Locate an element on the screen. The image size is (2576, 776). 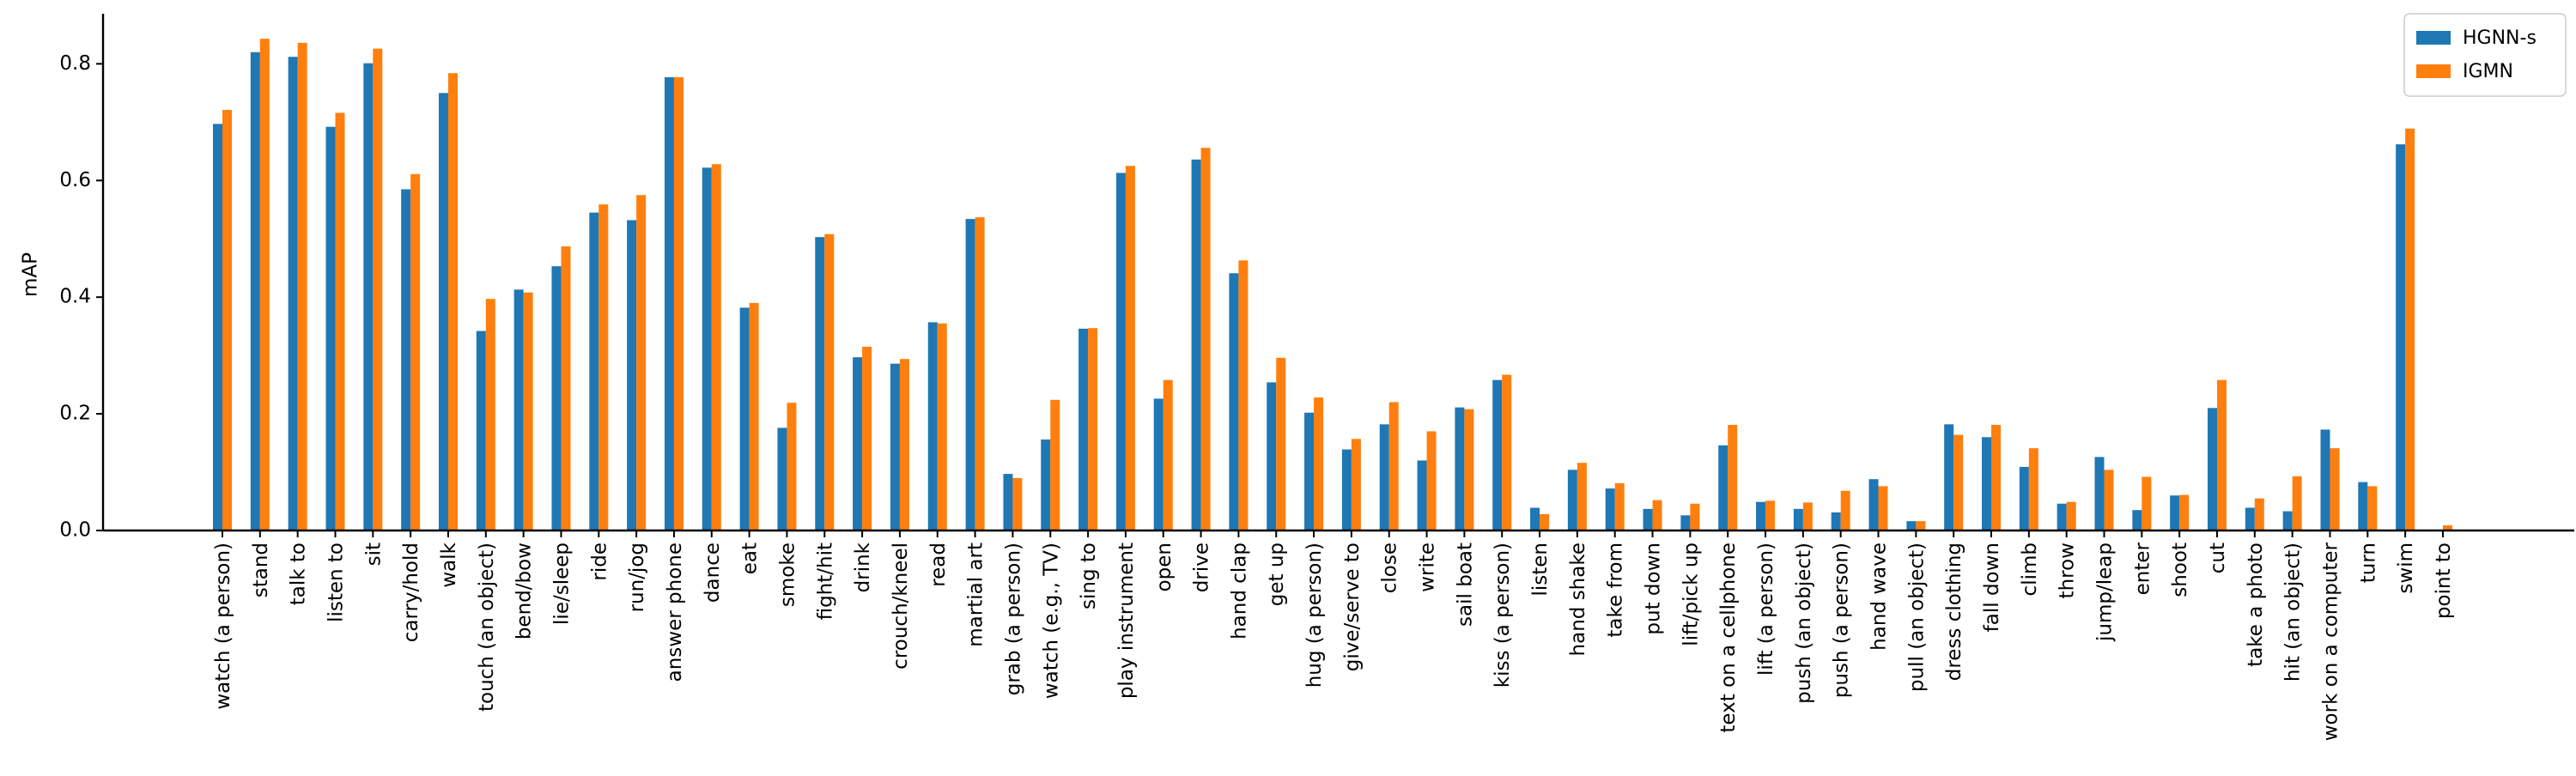
bar-igmn-kiss-a-person is located at coordinates (1507, 452).